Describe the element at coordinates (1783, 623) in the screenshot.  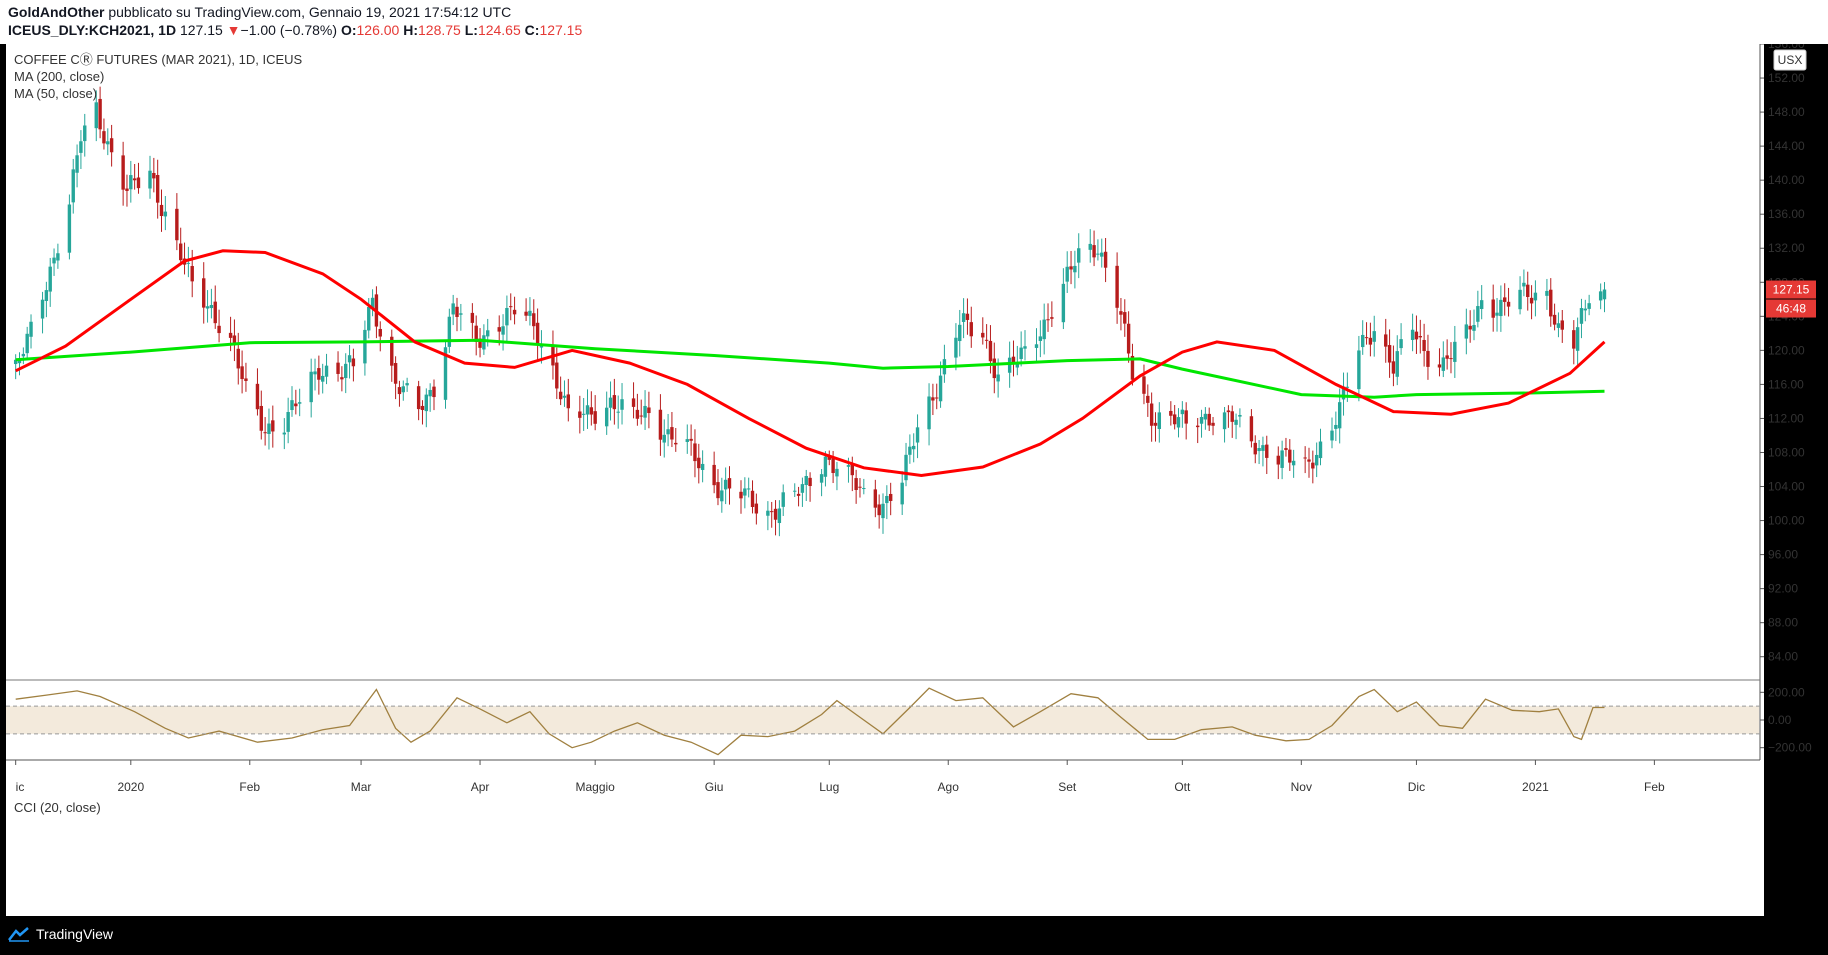
I see `price-tick-label: 88.00` at that location.